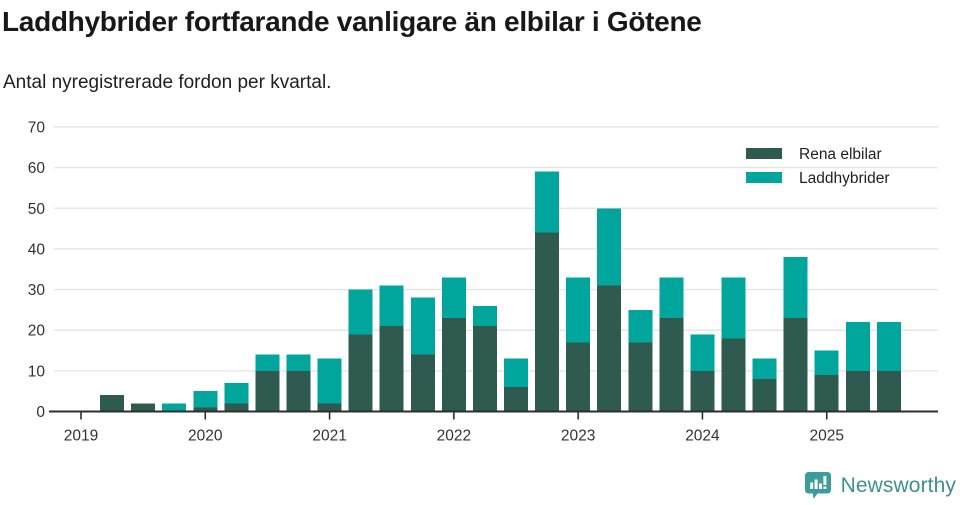 Image resolution: width=960 pixels, height=505 pixels. I want to click on x-tick-label: 2023, so click(578, 436).